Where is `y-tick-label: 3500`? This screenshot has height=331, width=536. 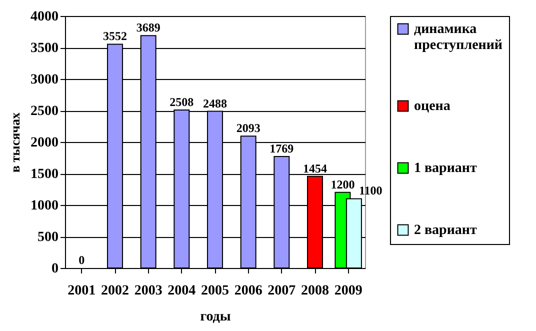 y-tick-label: 3500 is located at coordinates (44, 48).